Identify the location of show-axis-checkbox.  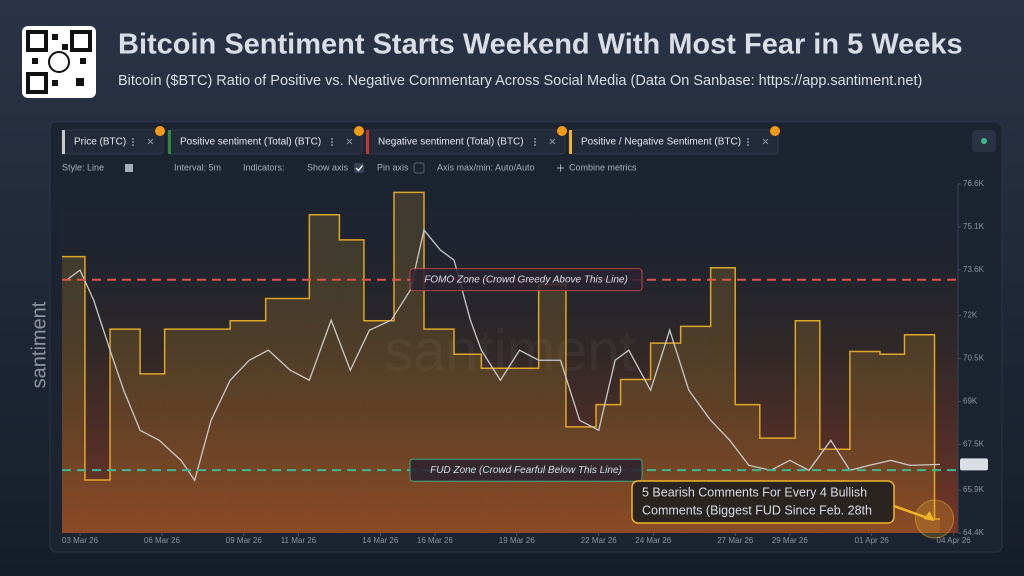
(359, 168).